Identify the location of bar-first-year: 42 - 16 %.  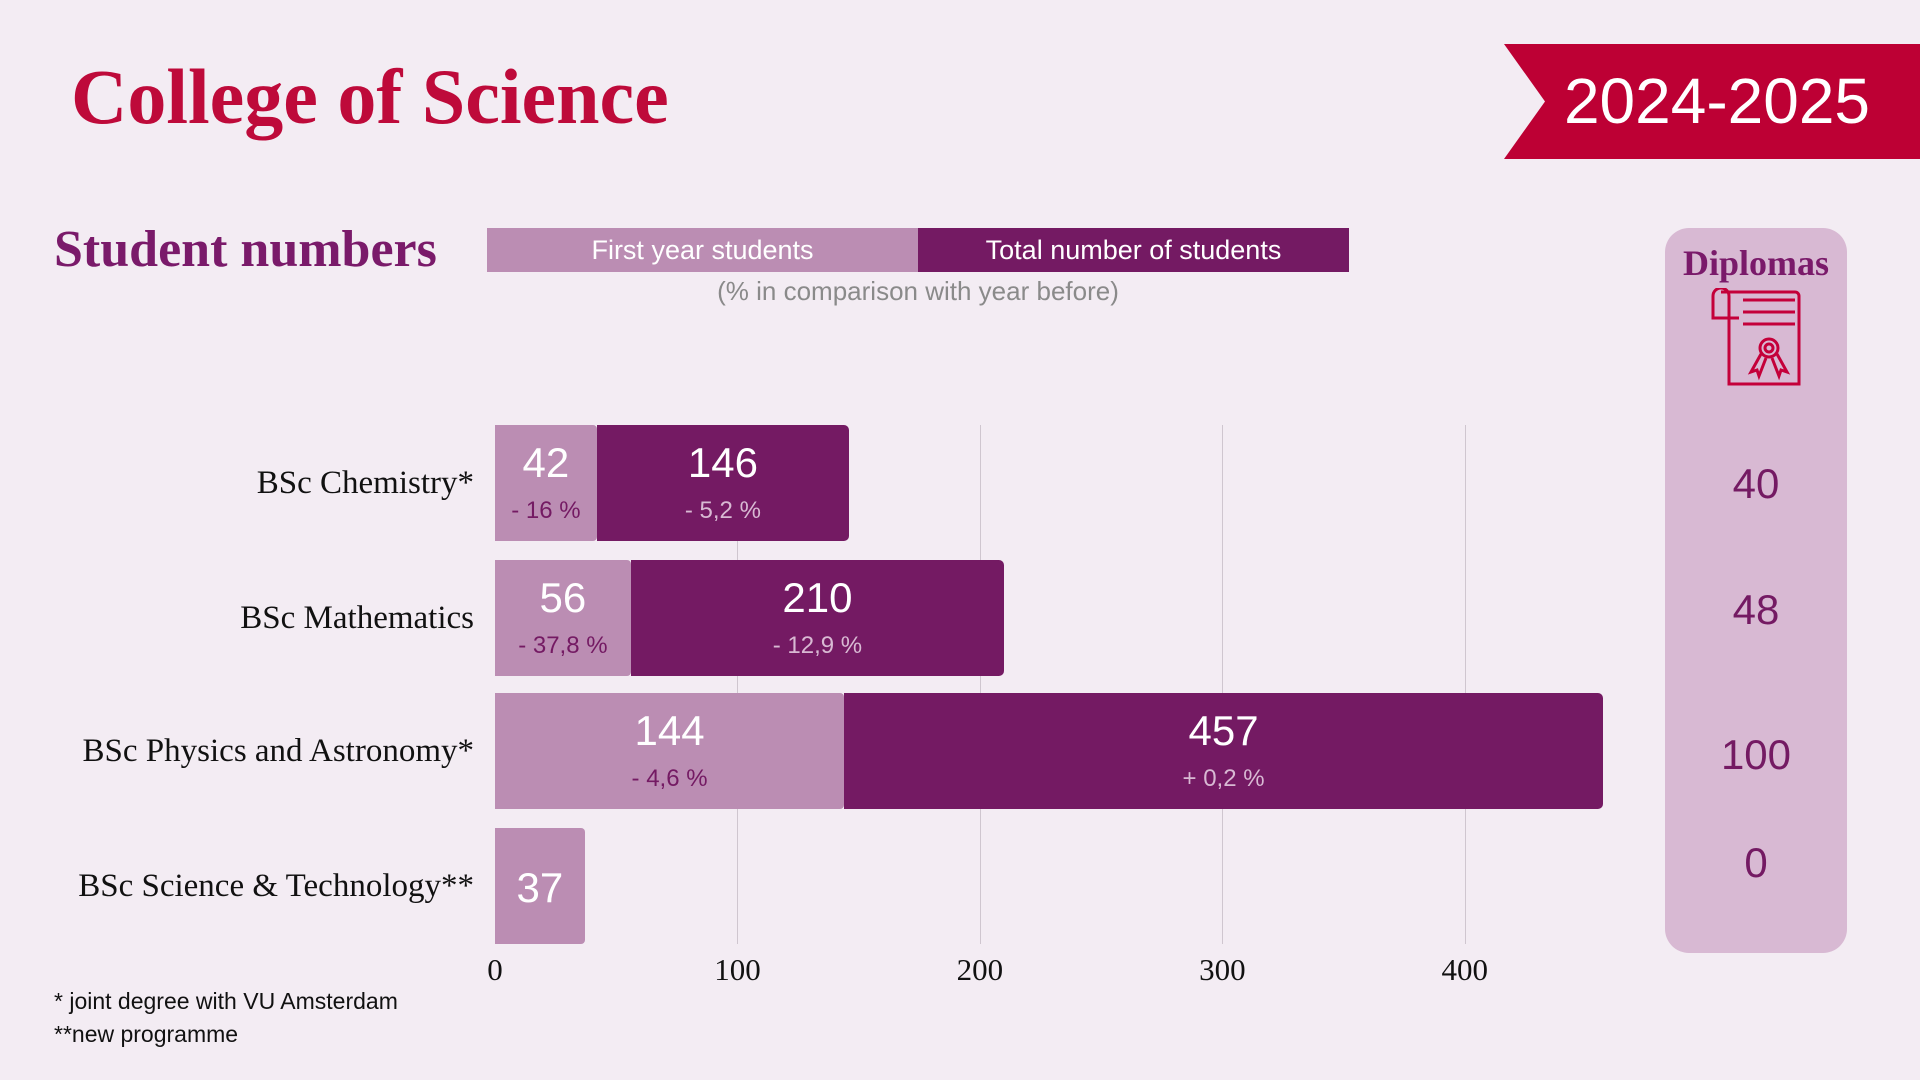
(546, 483).